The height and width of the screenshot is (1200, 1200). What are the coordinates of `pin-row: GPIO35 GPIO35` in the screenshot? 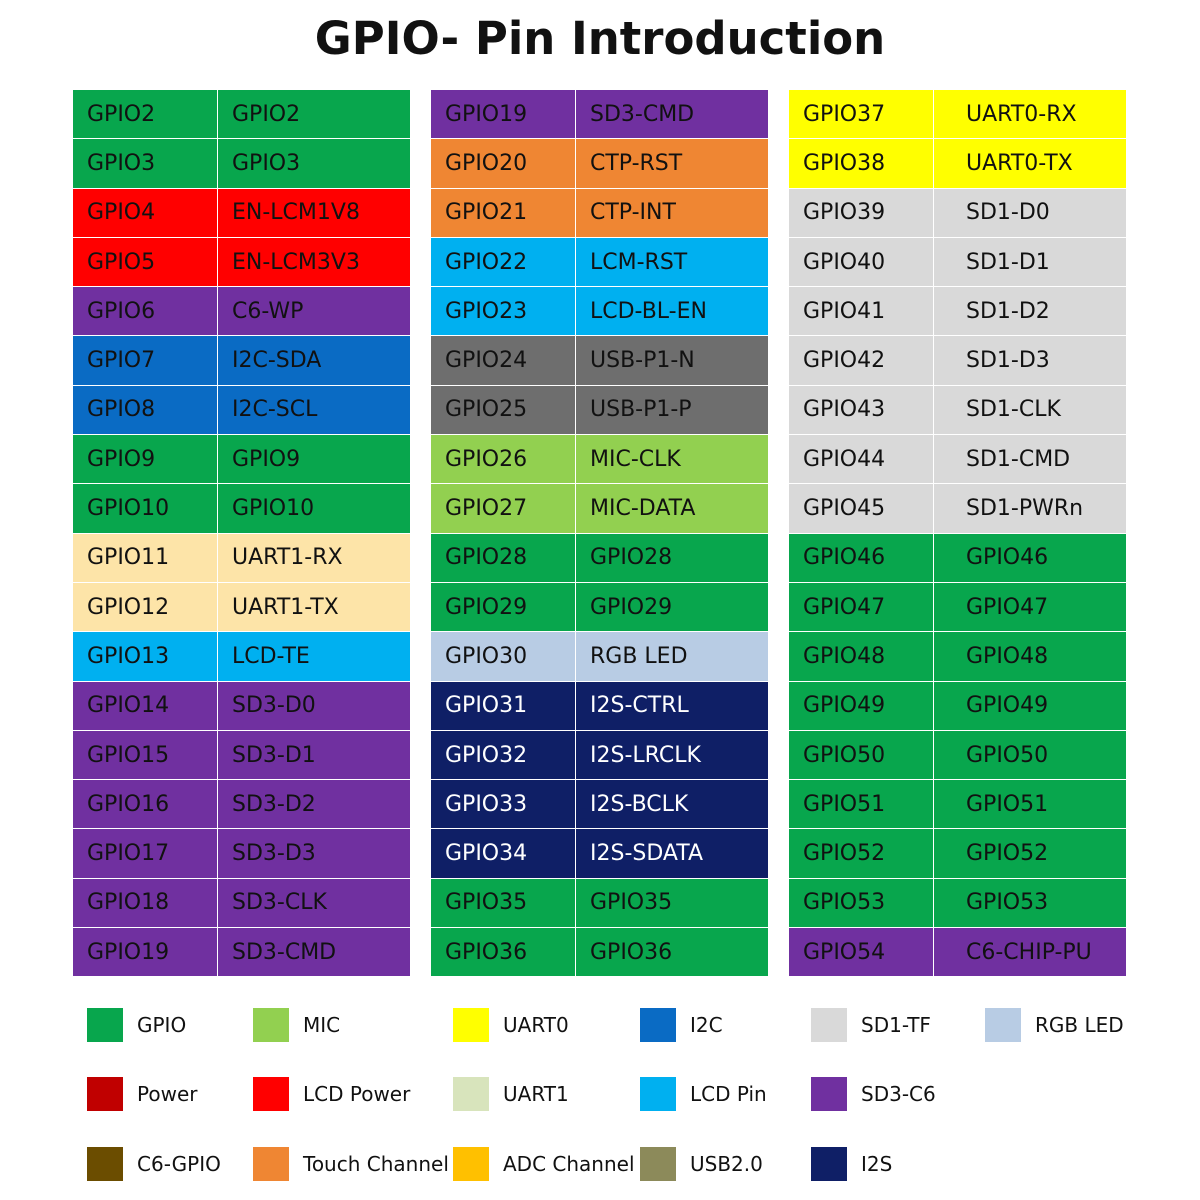 It's located at (599, 903).